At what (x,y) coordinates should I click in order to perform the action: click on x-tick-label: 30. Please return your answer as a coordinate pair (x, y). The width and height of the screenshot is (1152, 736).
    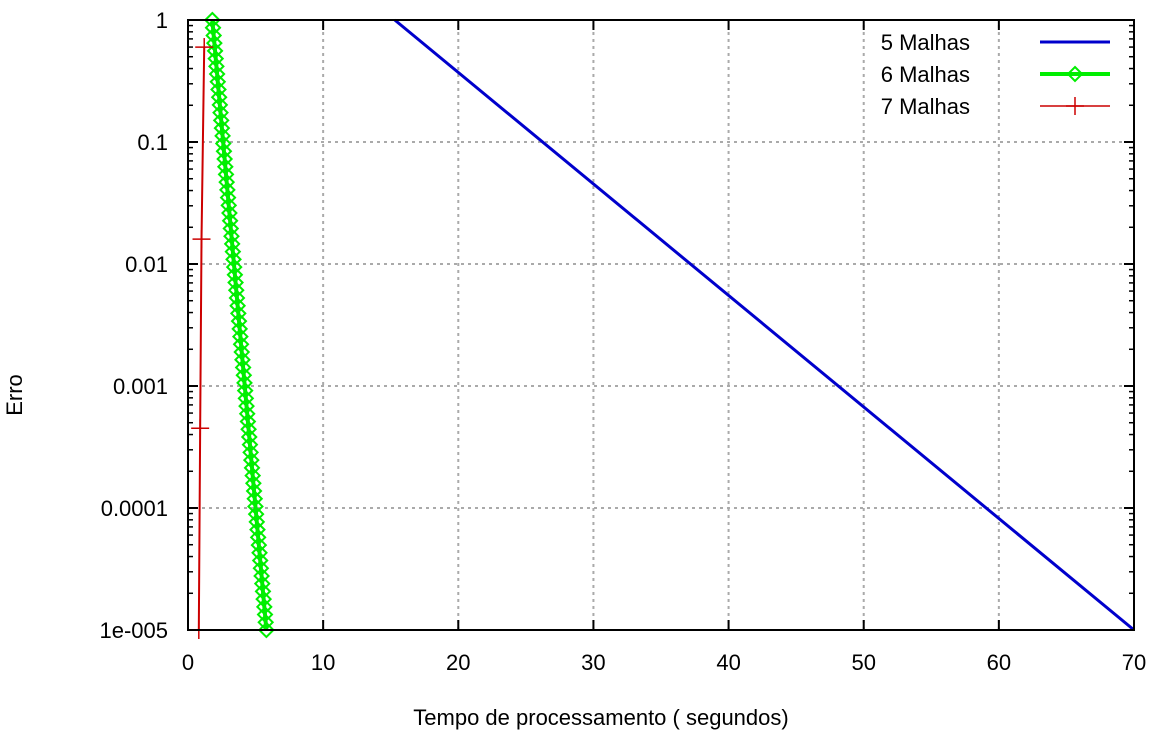
    Looking at the image, I should click on (593, 662).